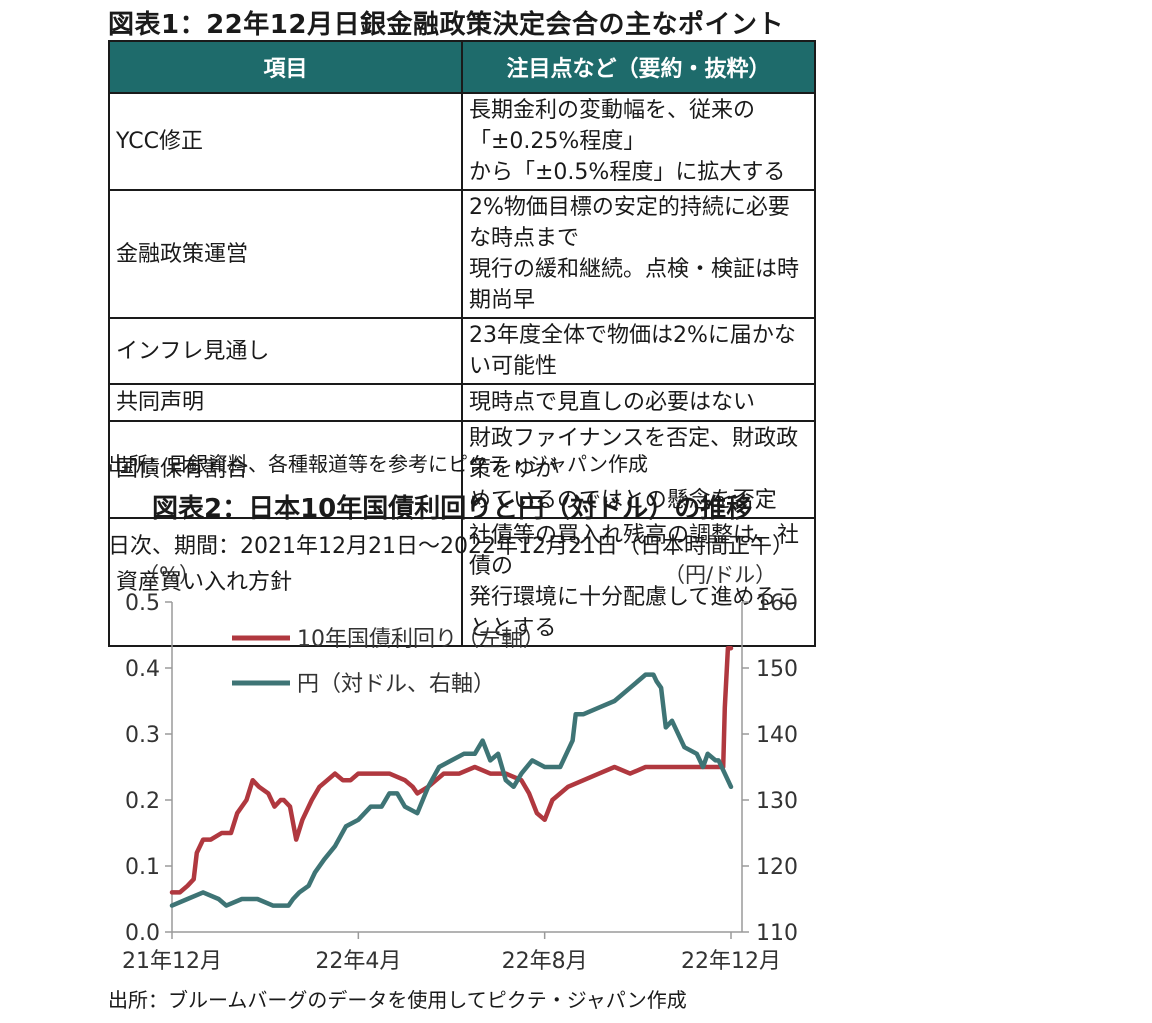 This screenshot has height=1023, width=1152. What do you see at coordinates (169, 575) in the screenshot?
I see `left-axis-unit: （%）` at bounding box center [169, 575].